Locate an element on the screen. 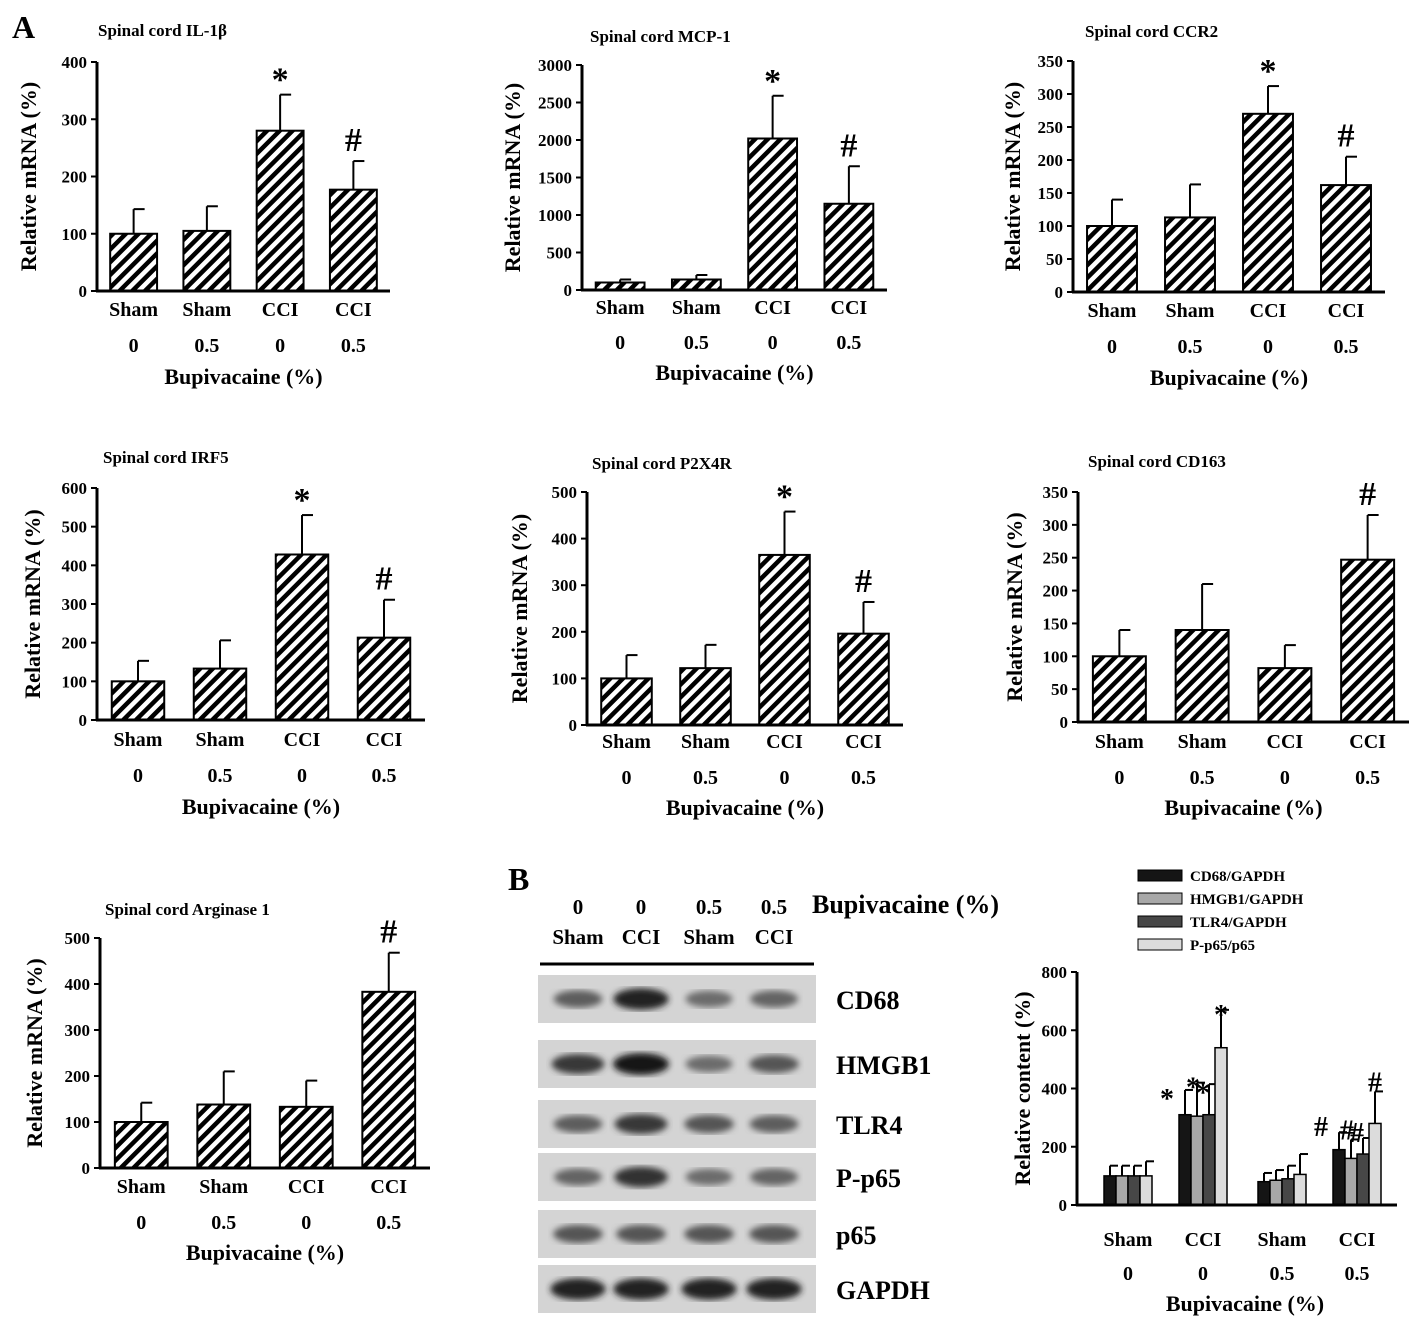  band-label: CD68 is located at coordinates (868, 1000).